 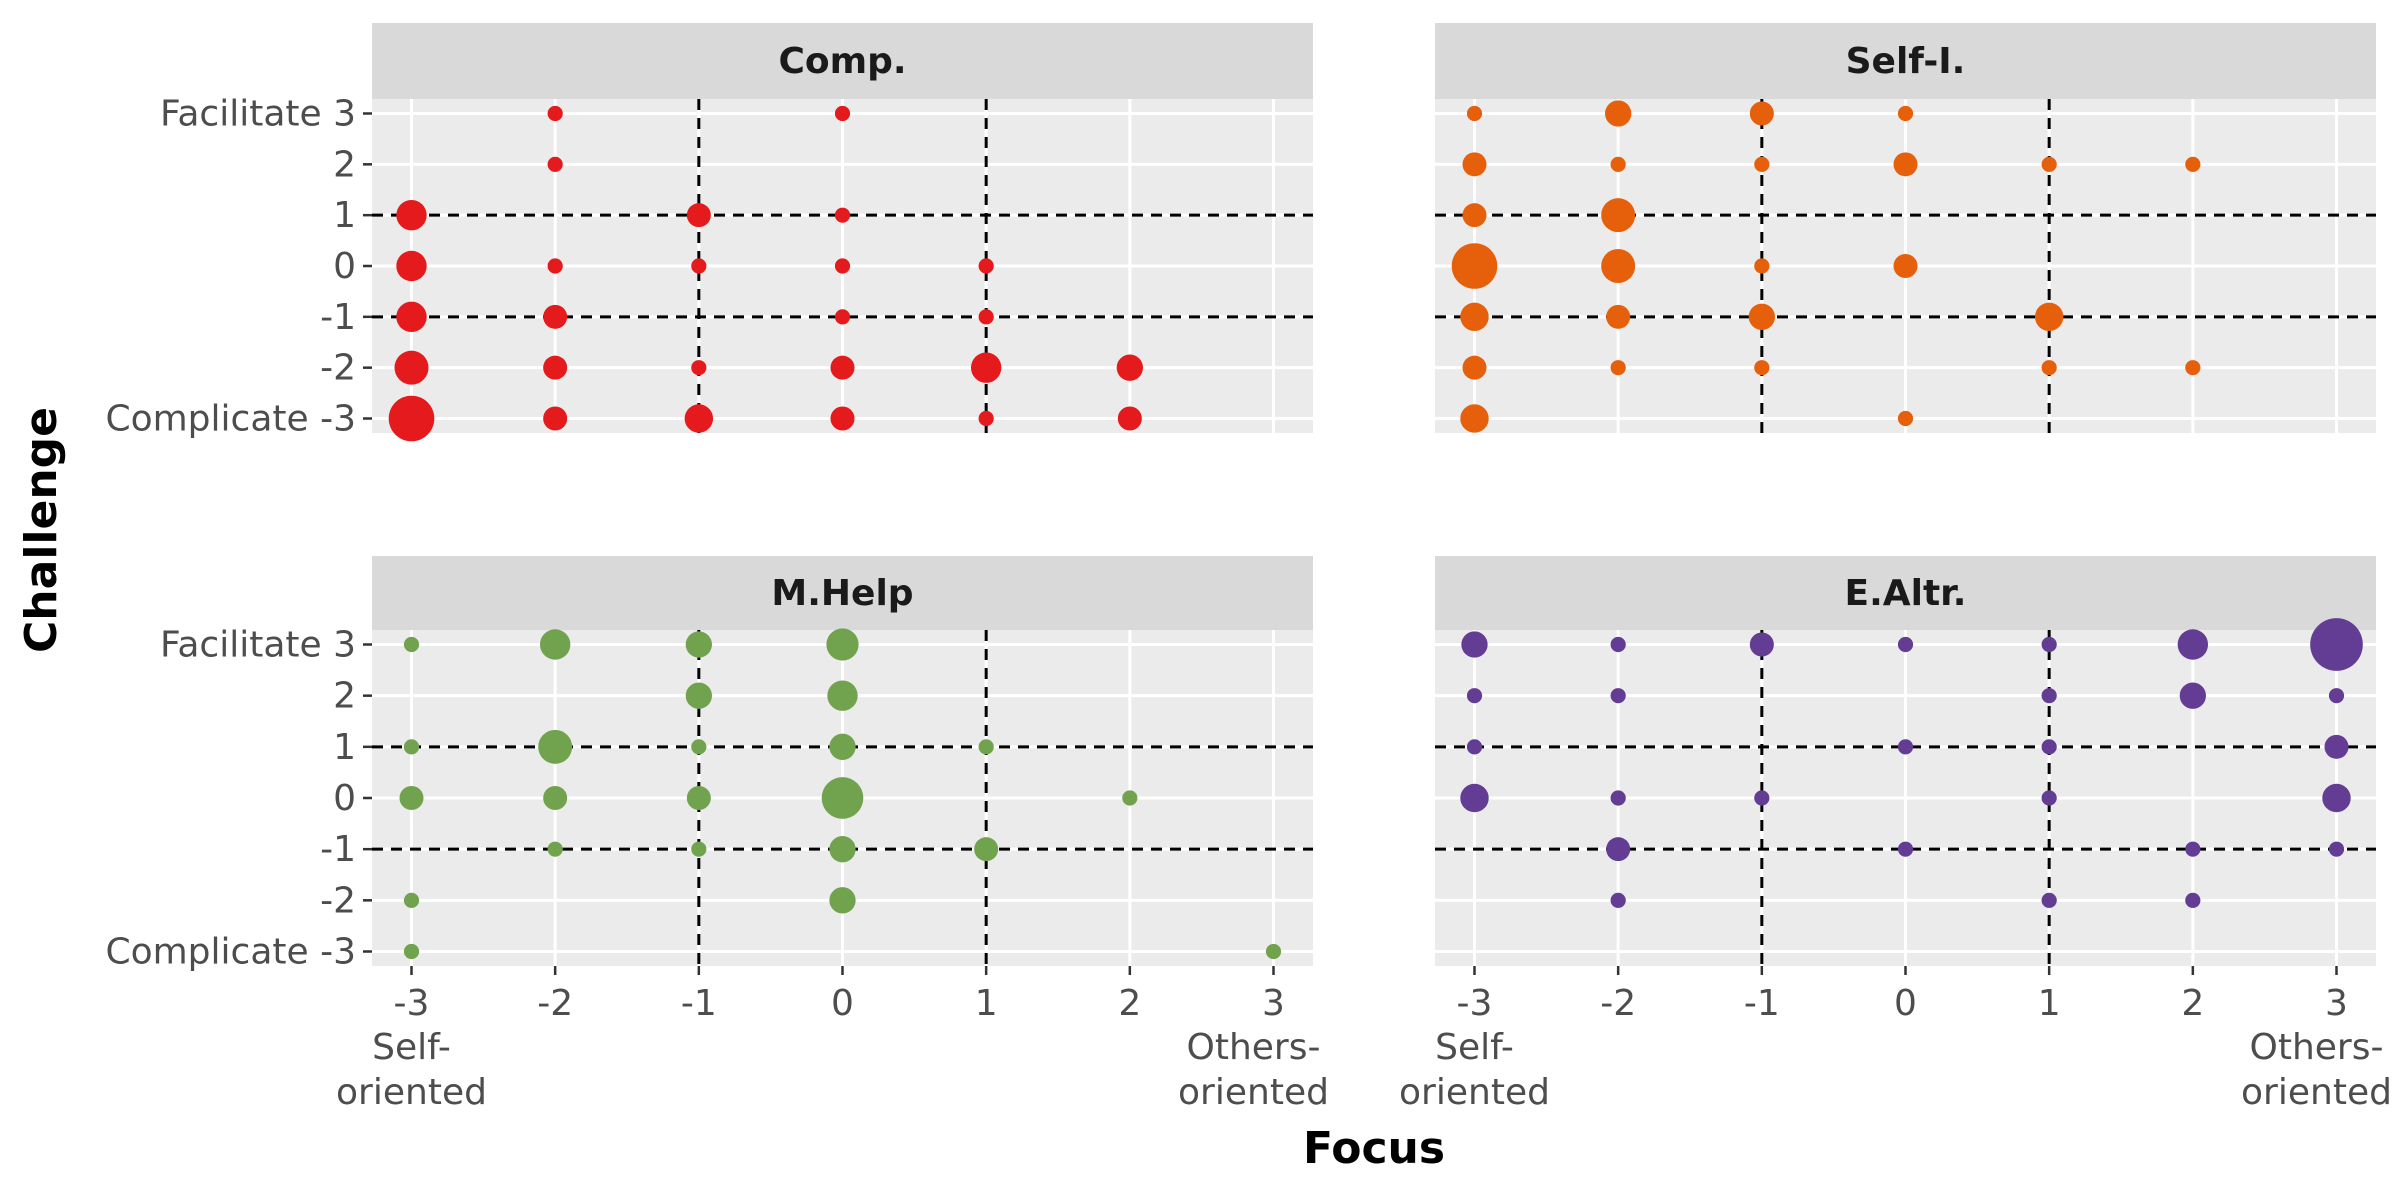 What do you see at coordinates (258, 114) in the screenshot?
I see `y-tick-label: Facilitate 3` at bounding box center [258, 114].